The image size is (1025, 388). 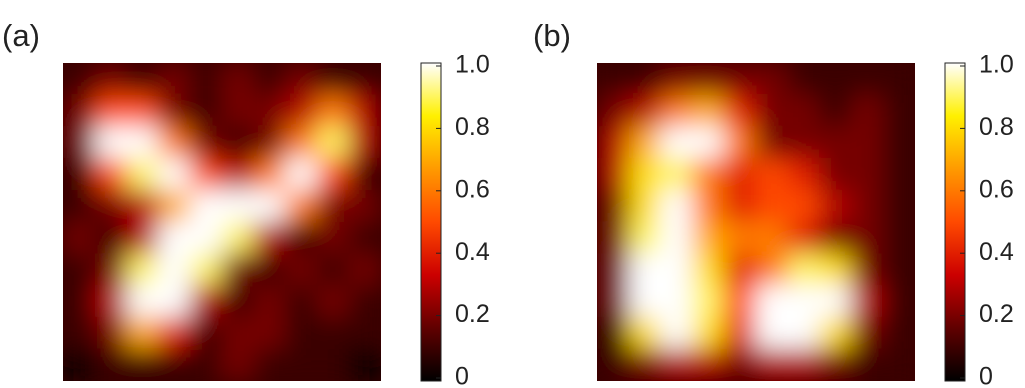 I want to click on colorbar-tick-label: 0.2, so click(x=472, y=314).